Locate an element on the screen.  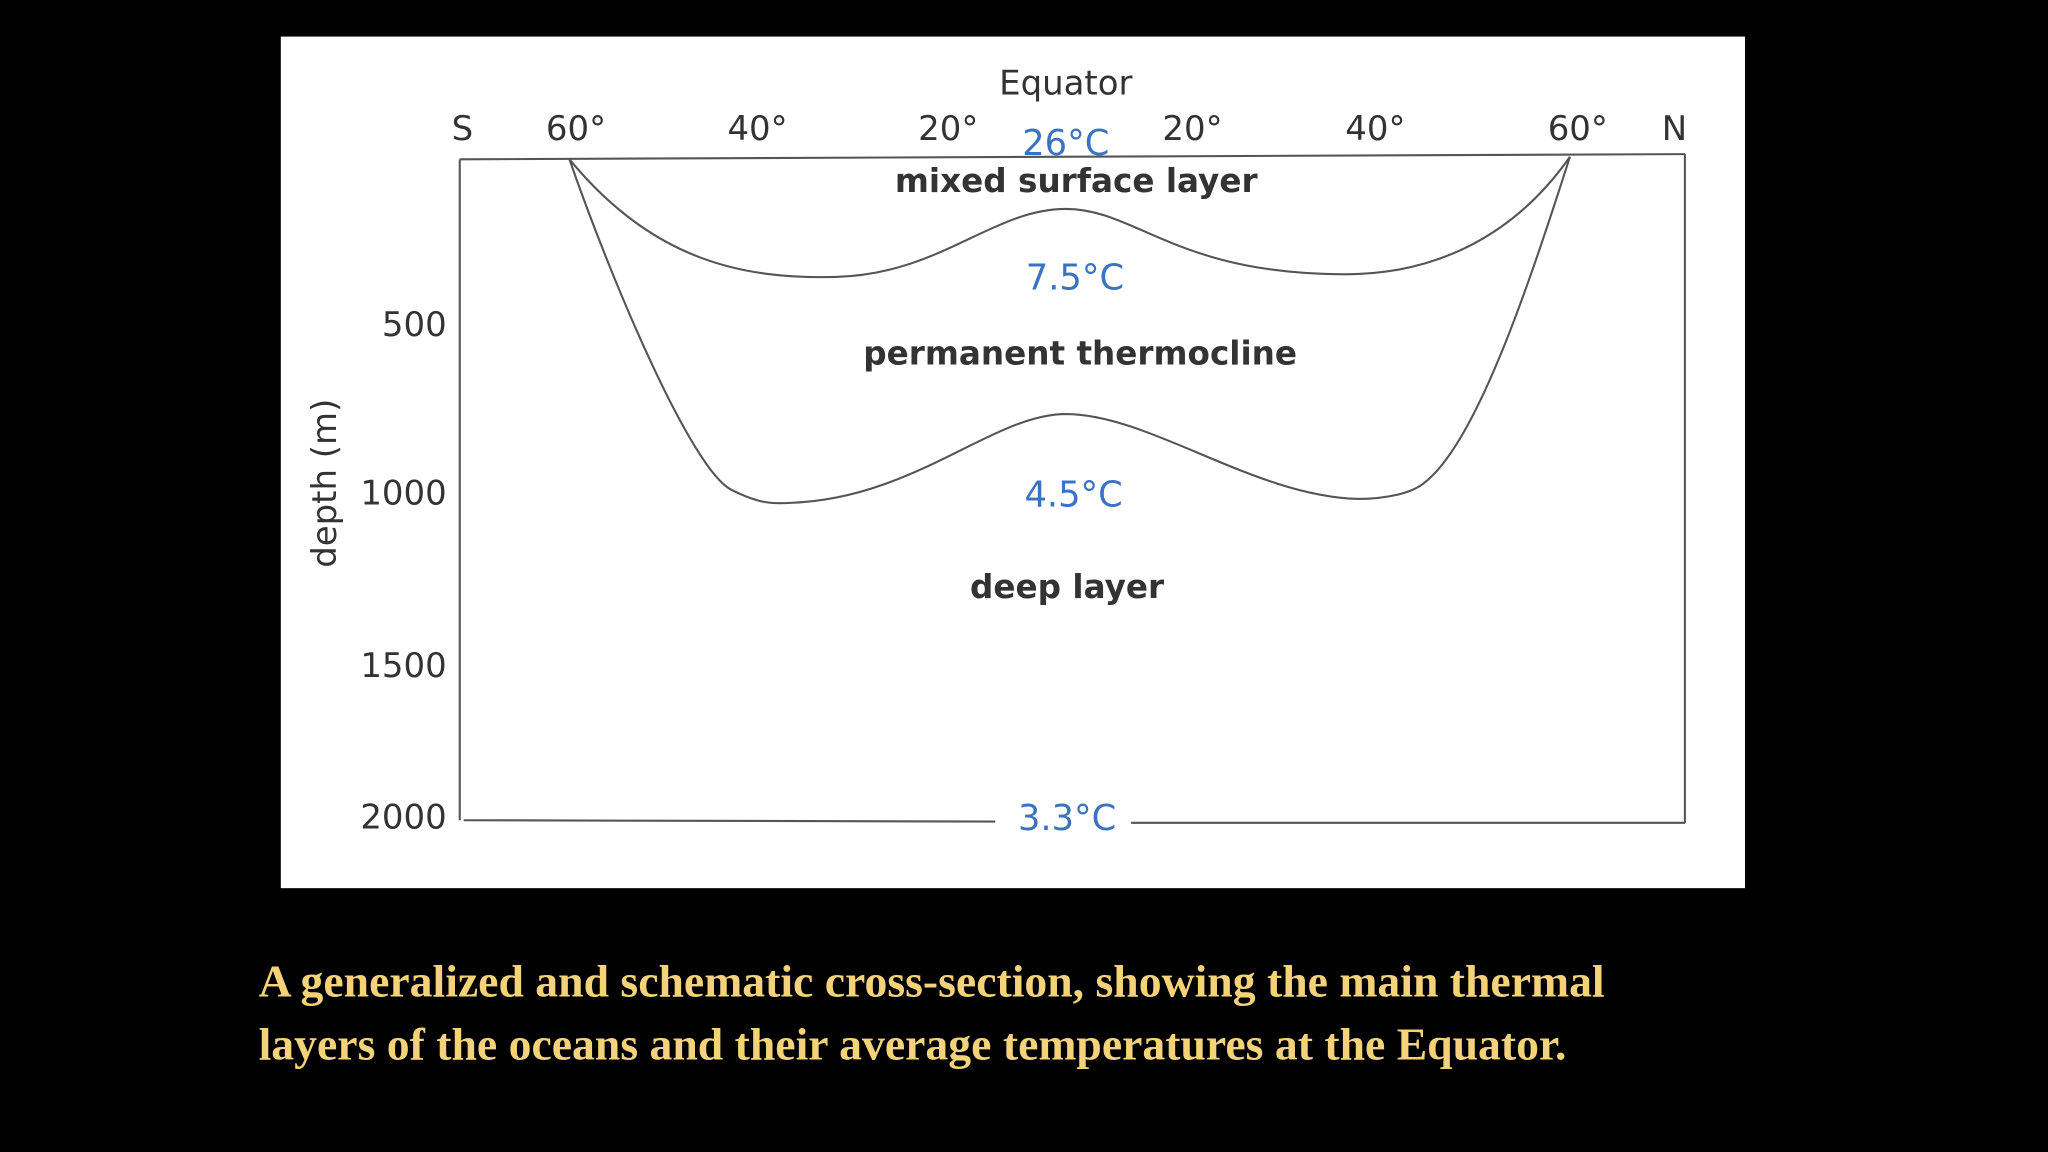
latitude-label: S is located at coordinates (463, 129).